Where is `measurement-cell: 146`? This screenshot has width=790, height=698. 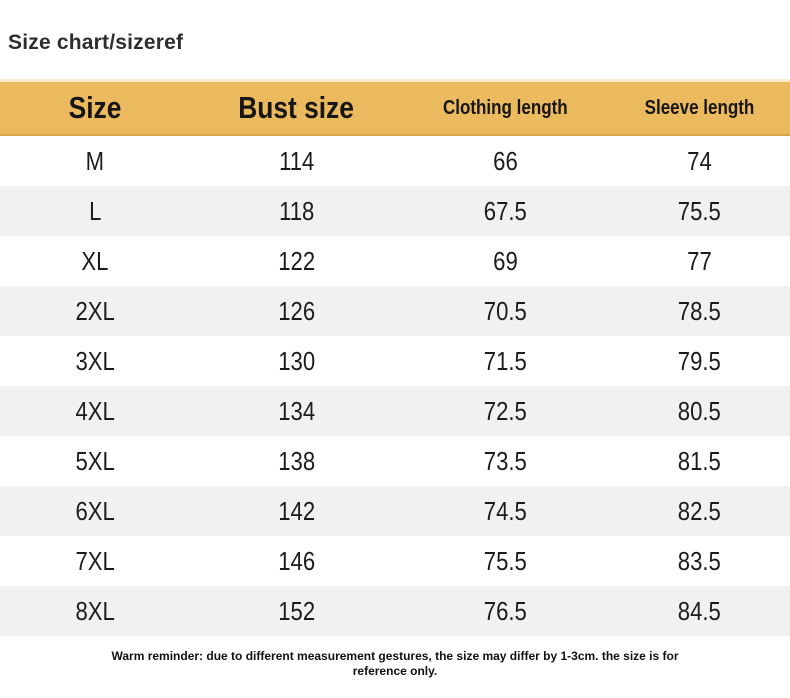
measurement-cell: 146 is located at coordinates (296, 561).